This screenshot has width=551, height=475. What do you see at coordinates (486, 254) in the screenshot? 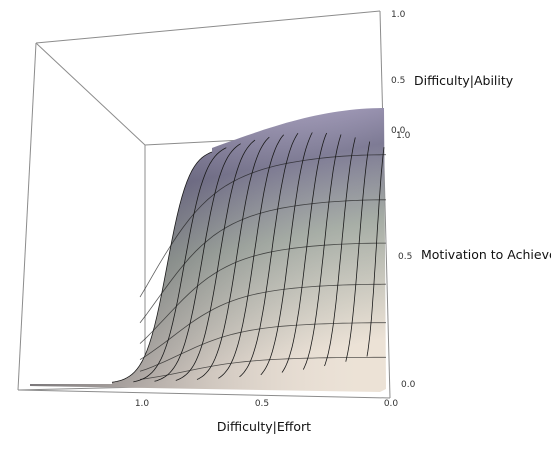
I see `z-axis-title: Motivation to Achieve` at bounding box center [486, 254].